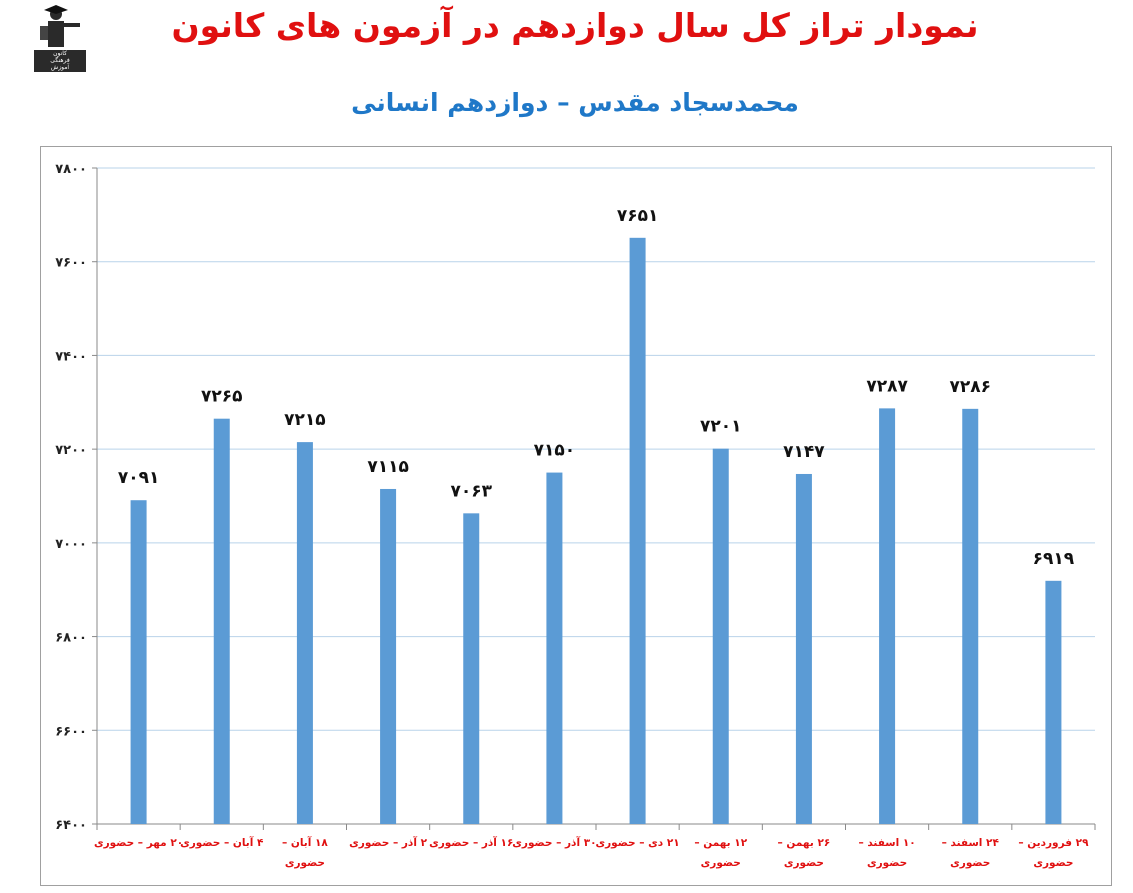  Describe the element at coordinates (222, 842) in the screenshot. I see `x-tick-label: ۴ آبان – حضوری` at that location.